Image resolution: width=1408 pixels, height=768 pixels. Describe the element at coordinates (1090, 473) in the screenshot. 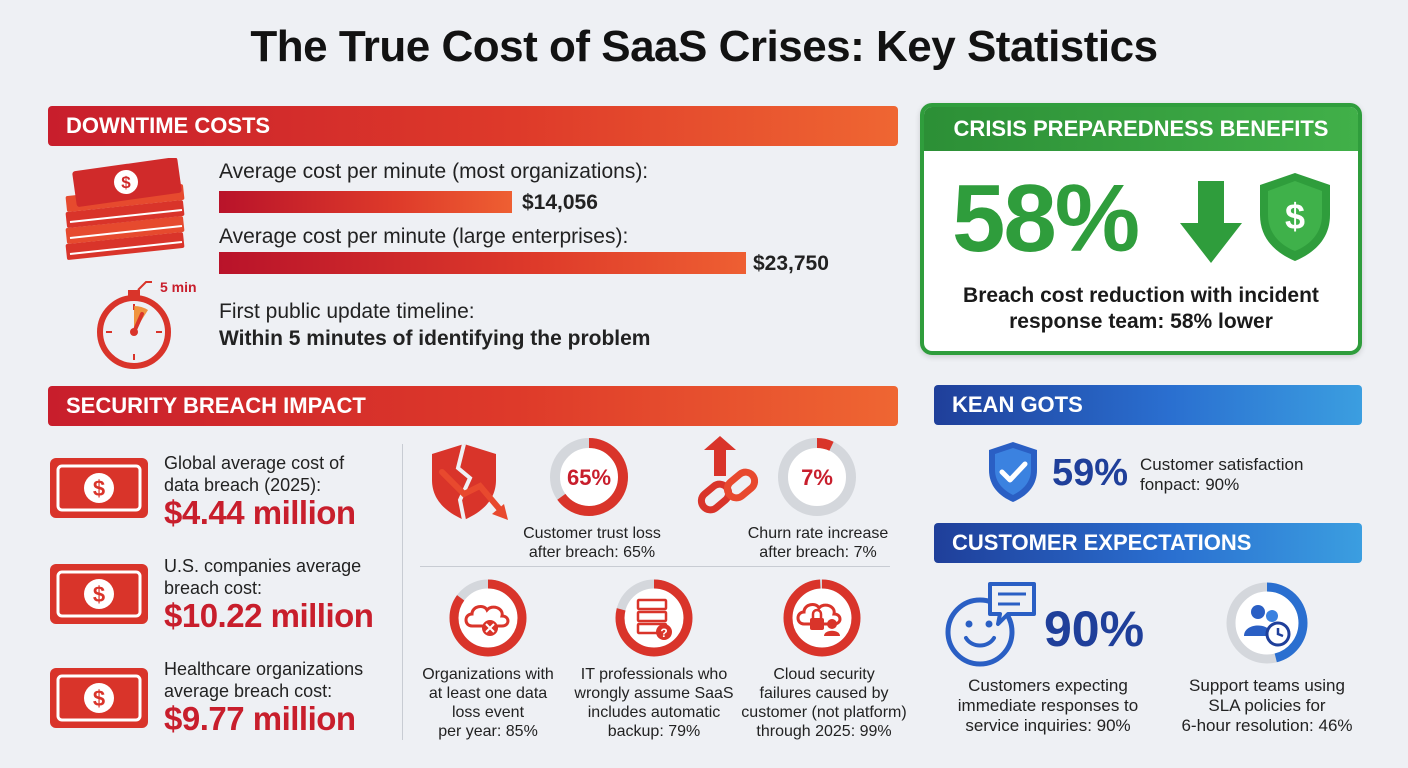

I see `kean-percent: 59%` at that location.